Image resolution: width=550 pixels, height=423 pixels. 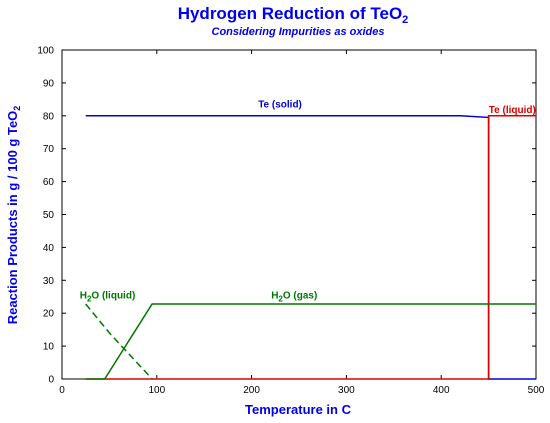 What do you see at coordinates (119, 341) in the screenshot?
I see `series-line-h2o_liquid` at bounding box center [119, 341].